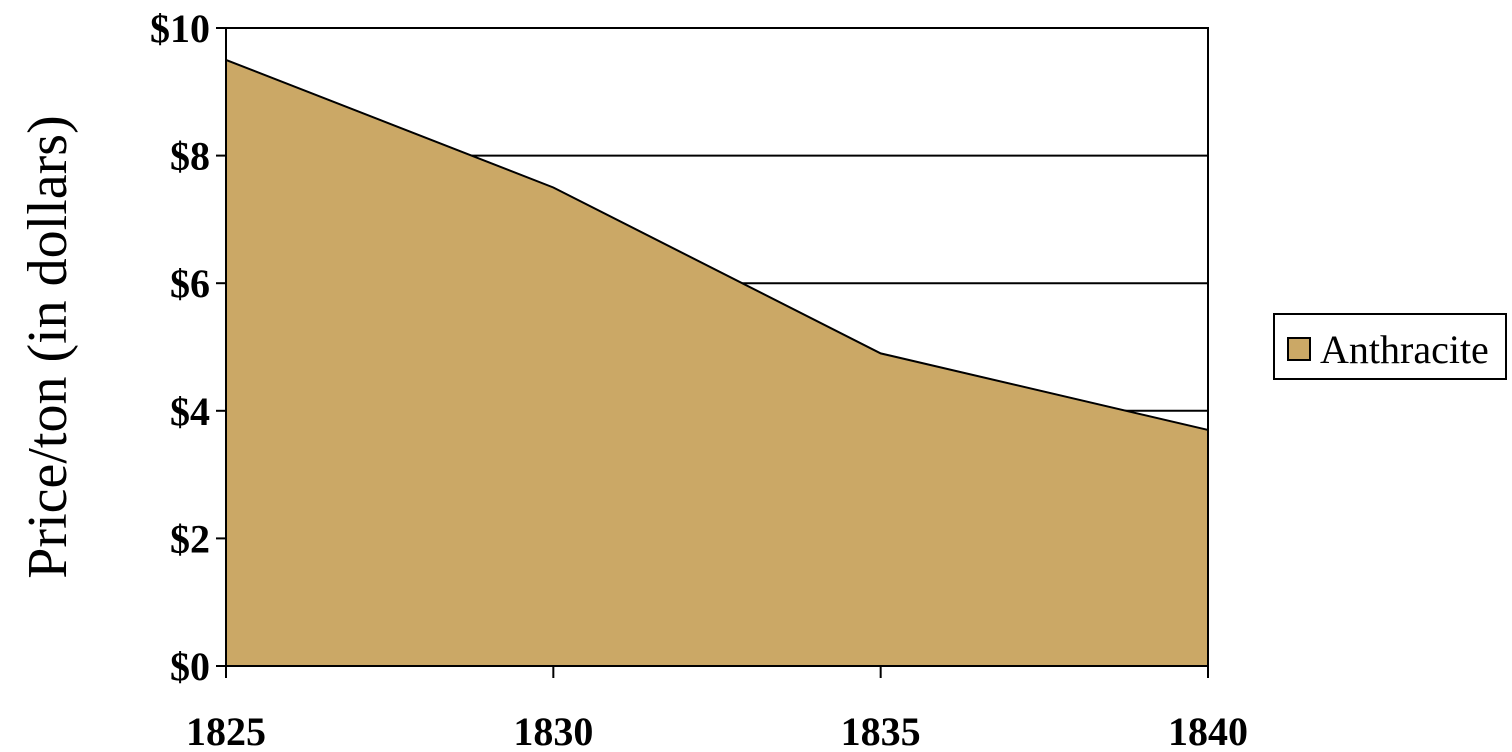 This screenshot has height=752, width=1512. I want to click on y-tick-label: $0, so click(190, 666).